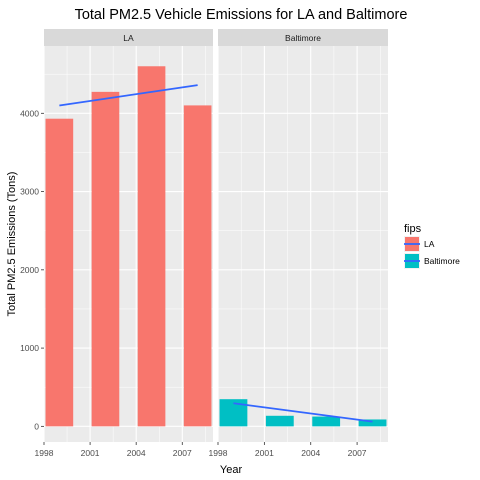 The image size is (480, 480). I want to click on y-tick-label: 0, so click(36, 426).